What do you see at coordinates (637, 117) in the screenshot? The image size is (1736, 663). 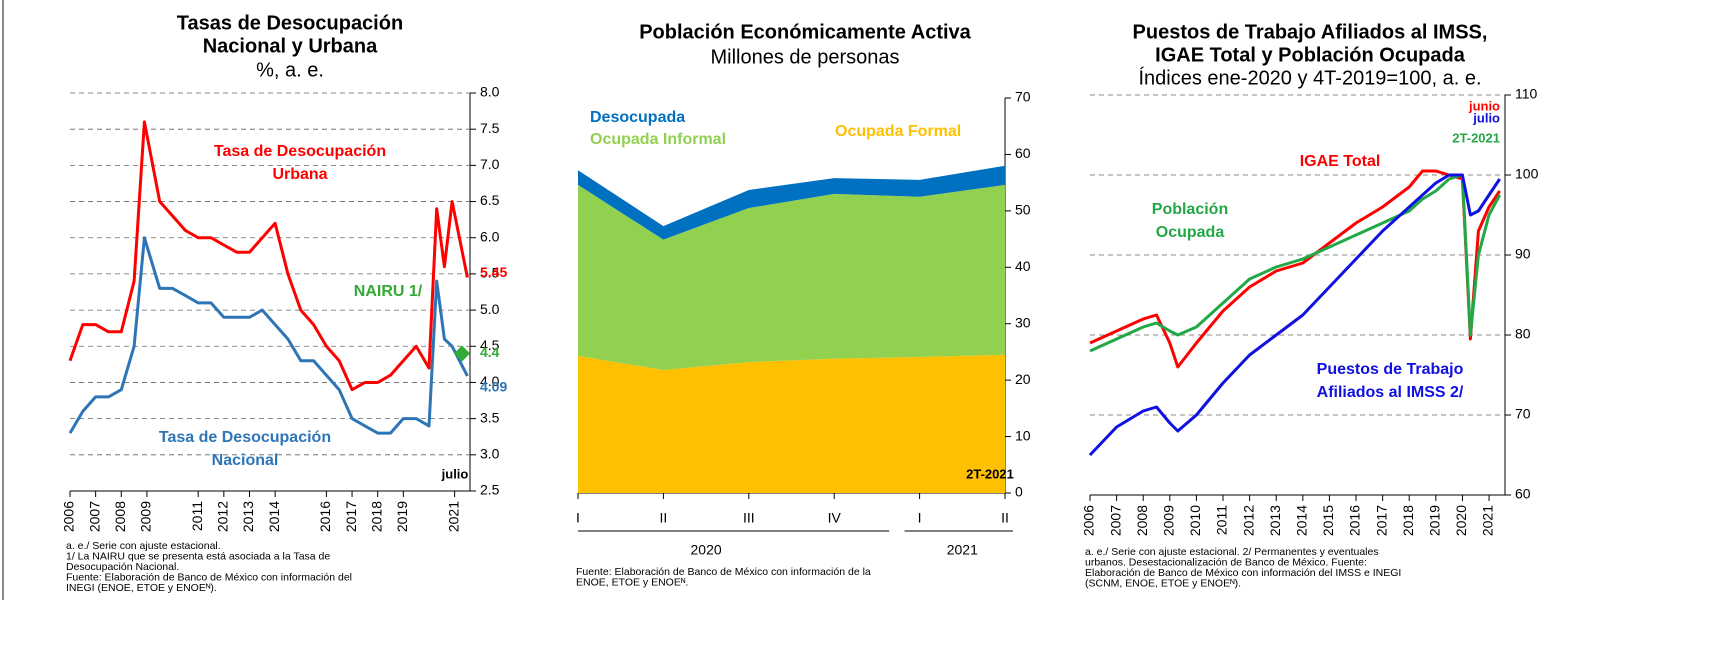 I see `legend-label: Desocupada` at bounding box center [637, 117].